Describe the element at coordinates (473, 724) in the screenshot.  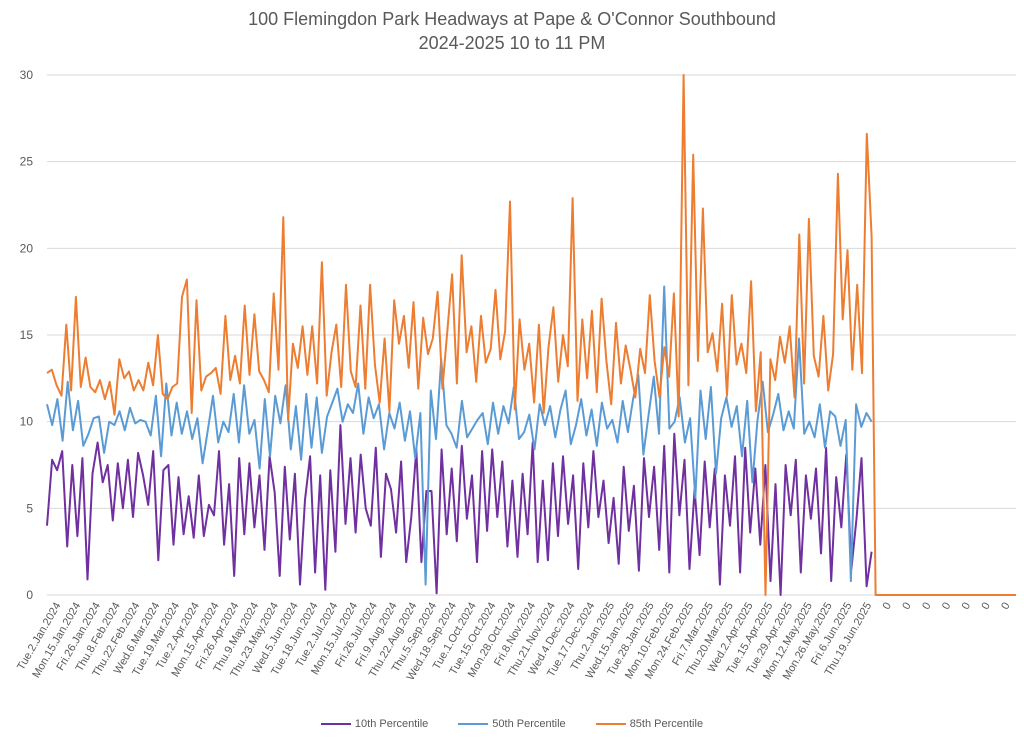
I see `legend-swatch-50th` at that location.